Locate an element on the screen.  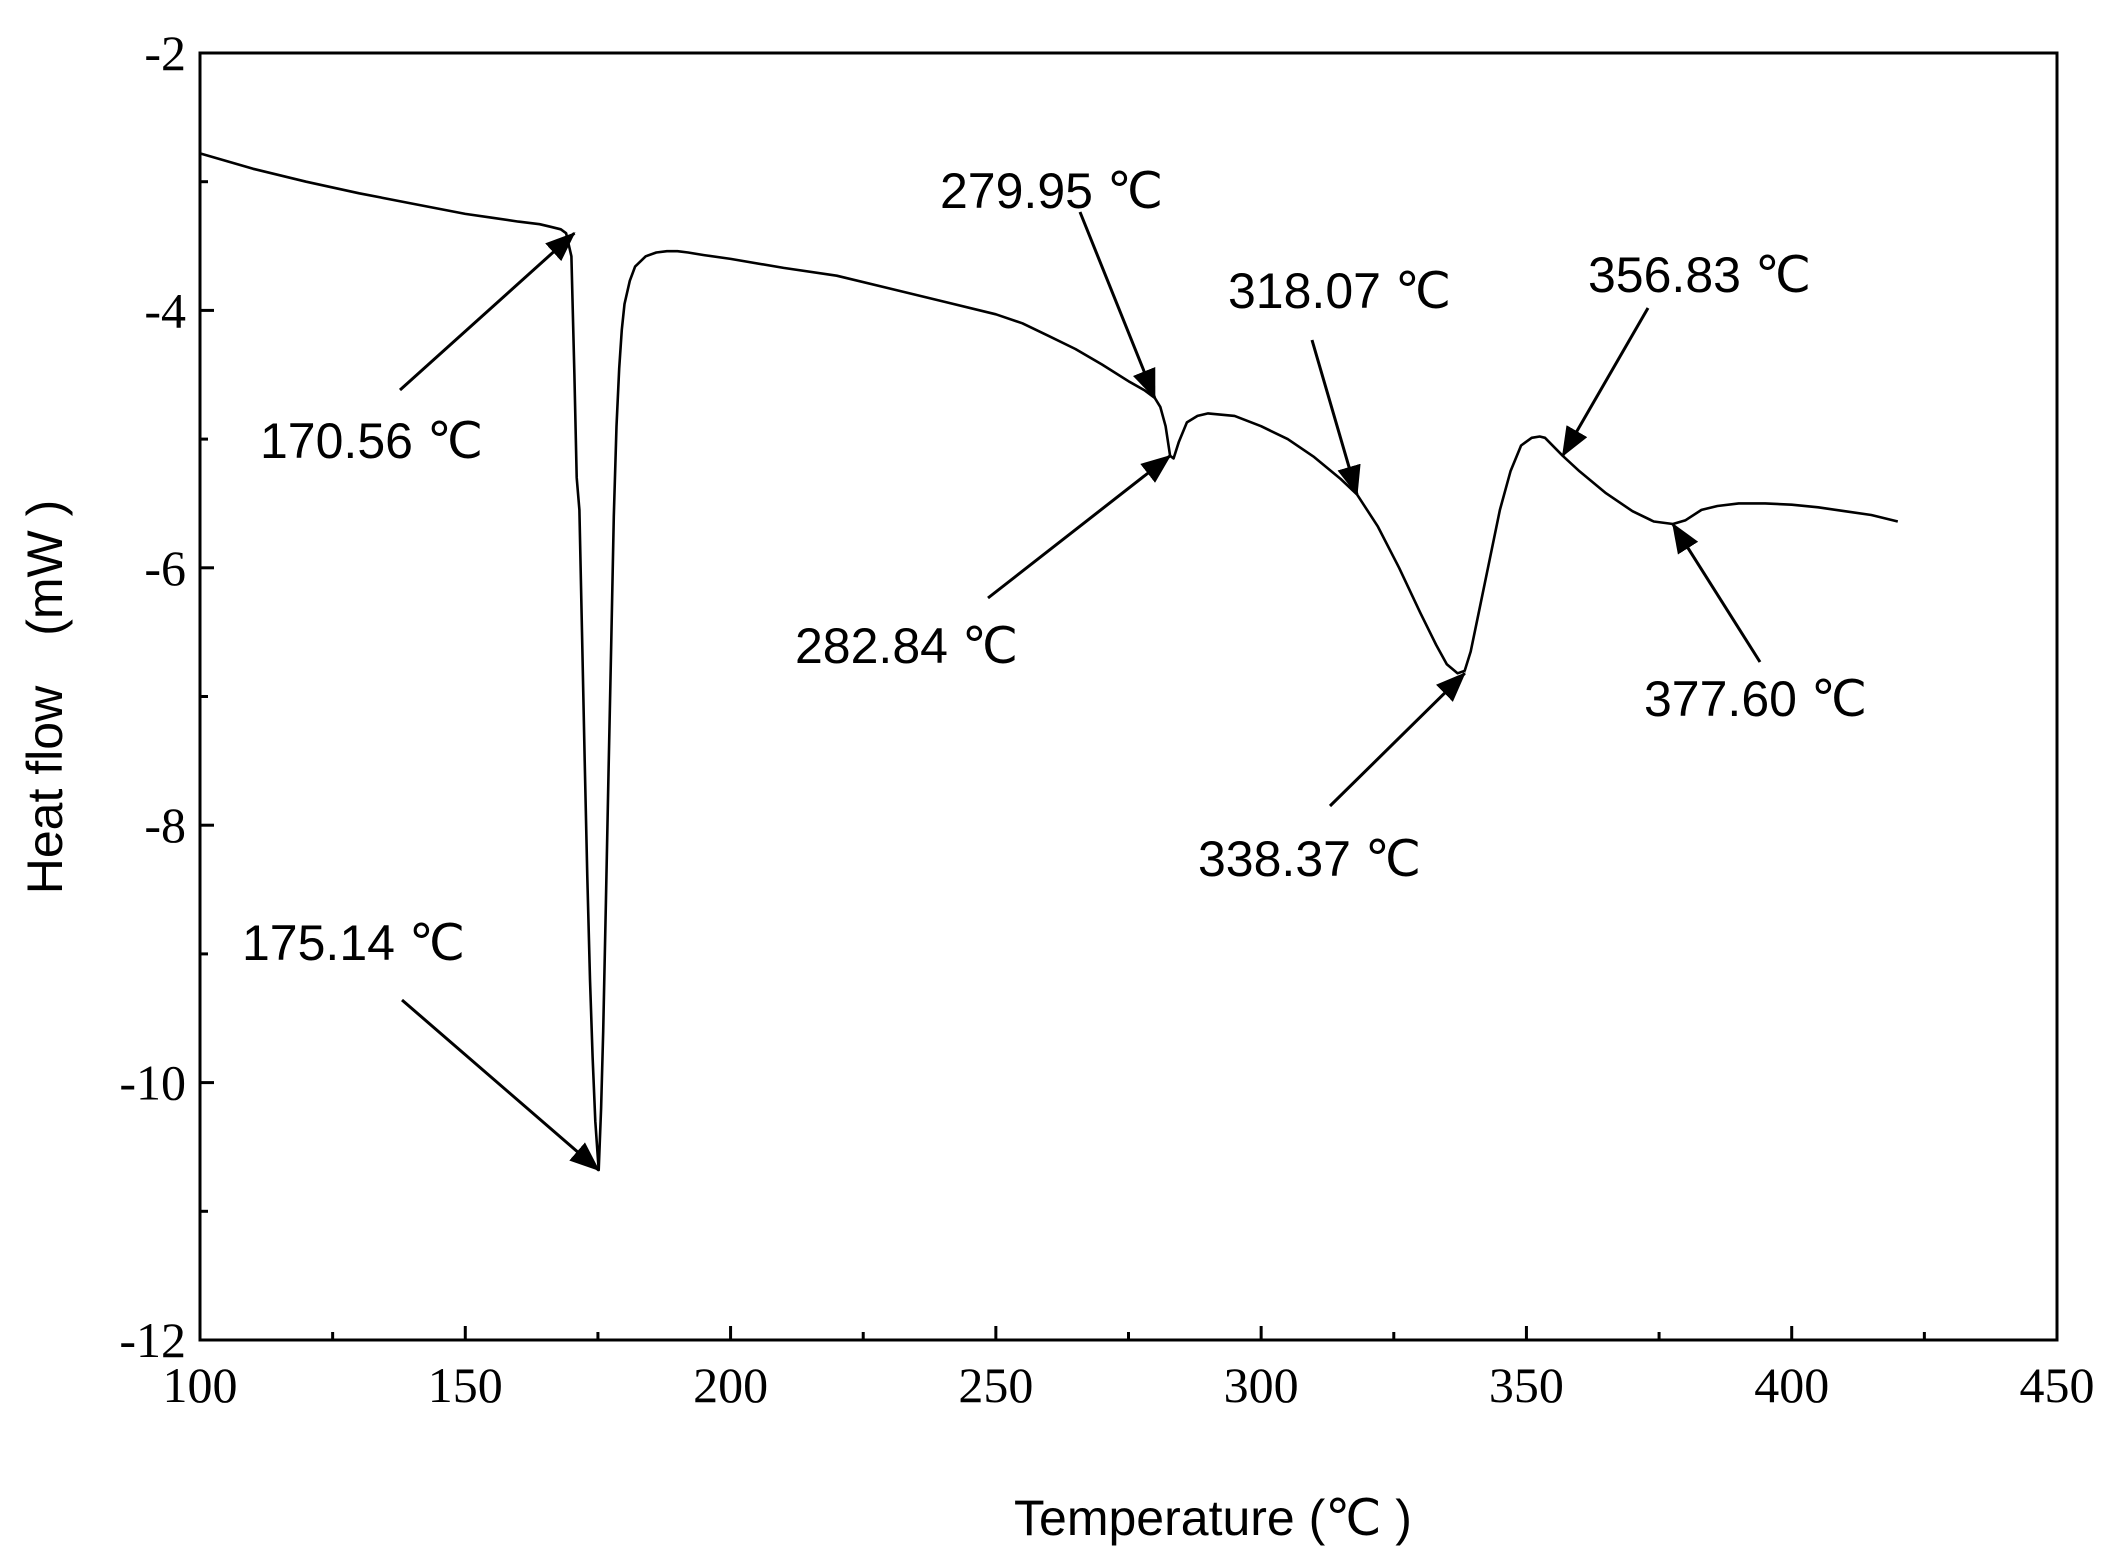
annotation: 338.37 ℃ is located at coordinates (1332, 779).